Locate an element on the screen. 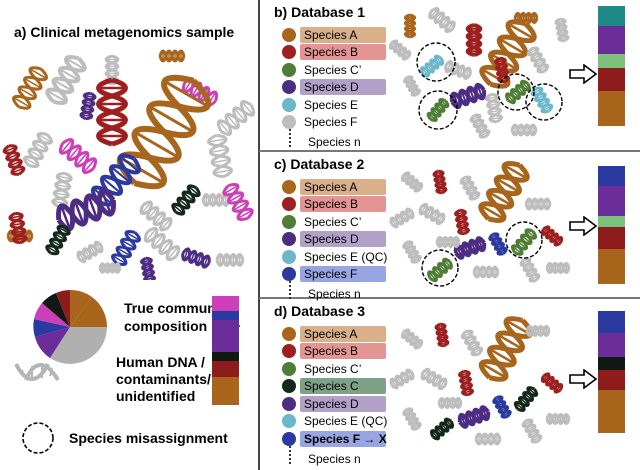 The width and height of the screenshot is (640, 470). species-label: Species E (QC) is located at coordinates (346, 256).